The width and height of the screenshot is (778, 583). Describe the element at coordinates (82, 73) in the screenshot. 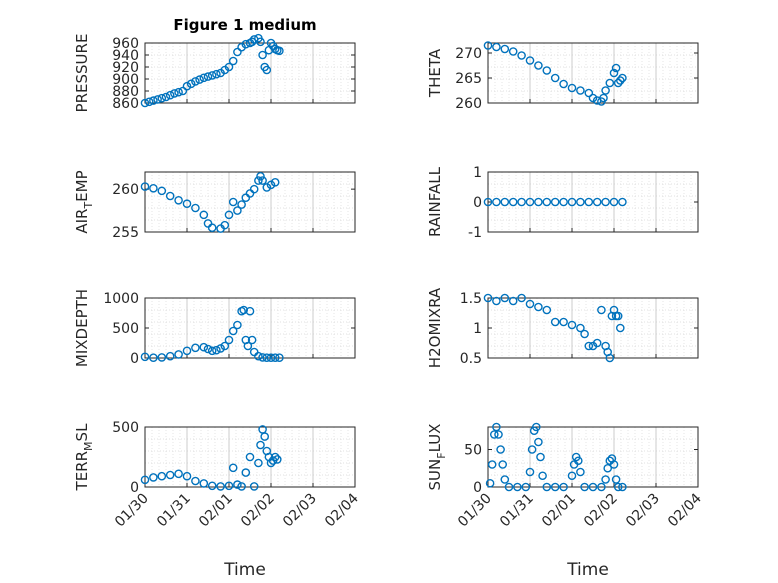

I see `y-axis-label: PRESSURE` at that location.